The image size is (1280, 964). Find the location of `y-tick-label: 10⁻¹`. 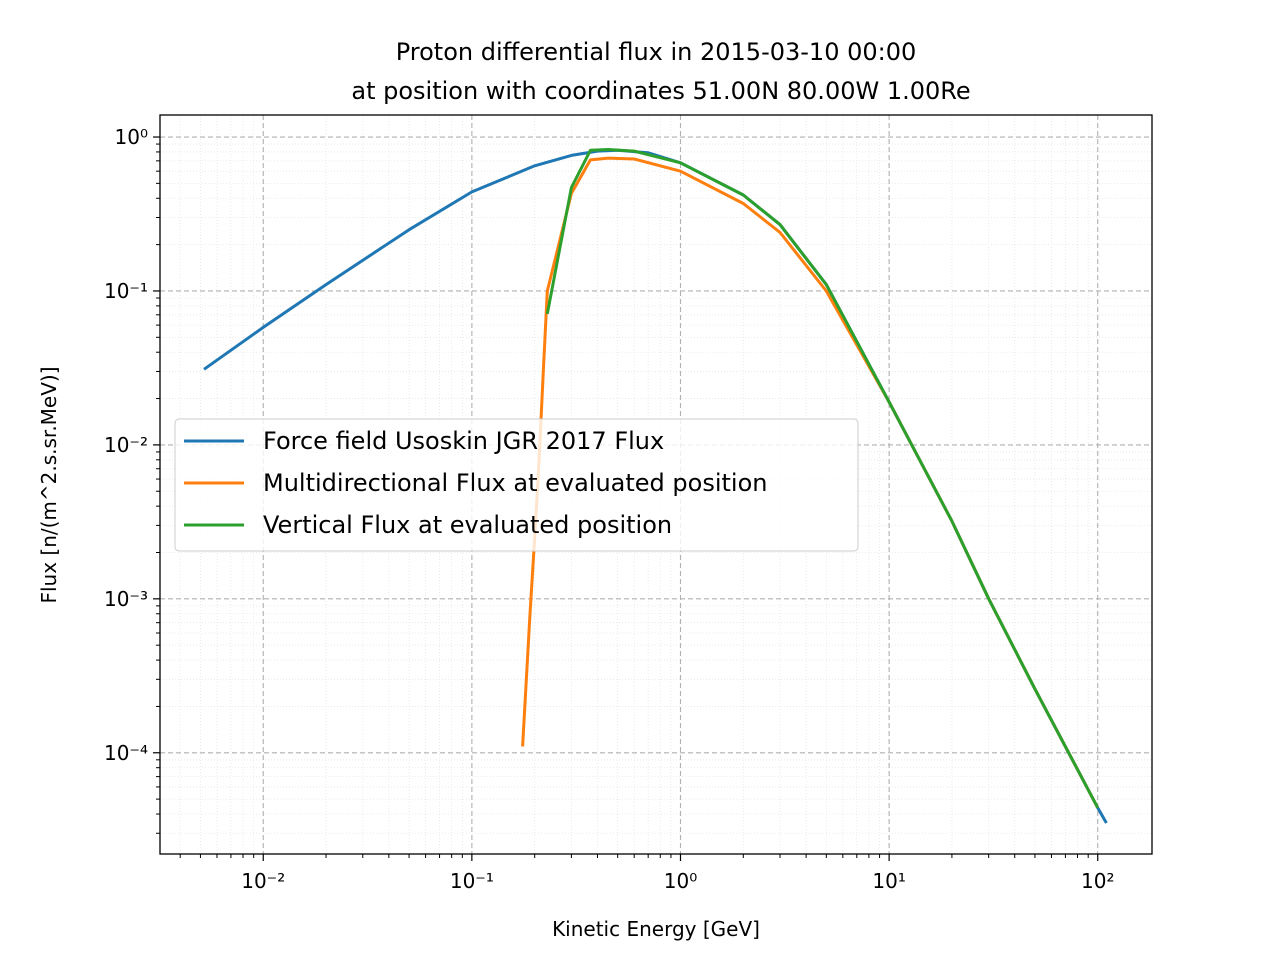

y-tick-label: 10⁻¹ is located at coordinates (126, 291).